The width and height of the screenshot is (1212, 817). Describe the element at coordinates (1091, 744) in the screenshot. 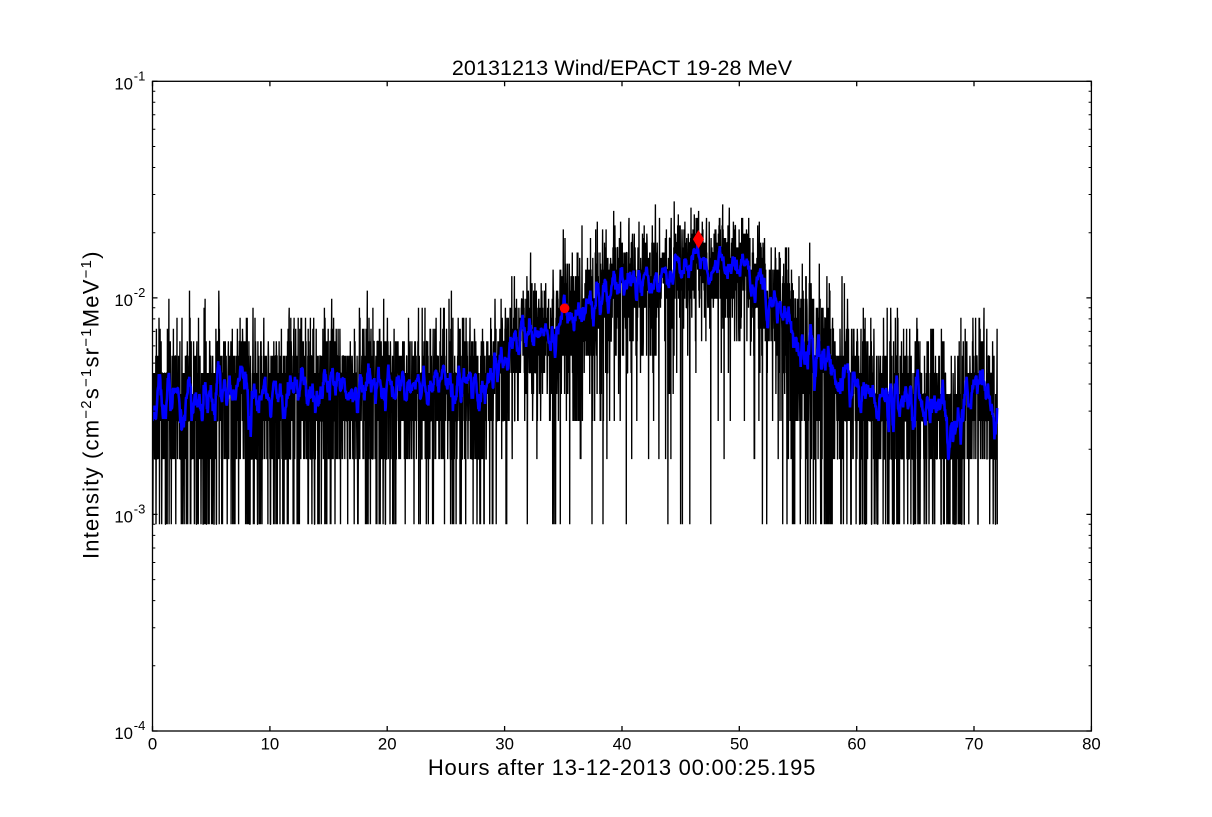

I see `svg-text: 80` at that location.